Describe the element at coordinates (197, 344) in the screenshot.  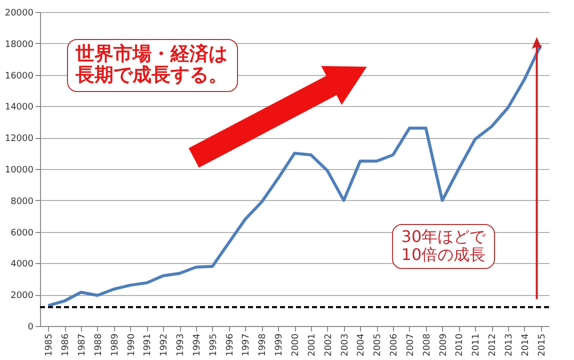
I see `x-tick-label: 1994` at that location.